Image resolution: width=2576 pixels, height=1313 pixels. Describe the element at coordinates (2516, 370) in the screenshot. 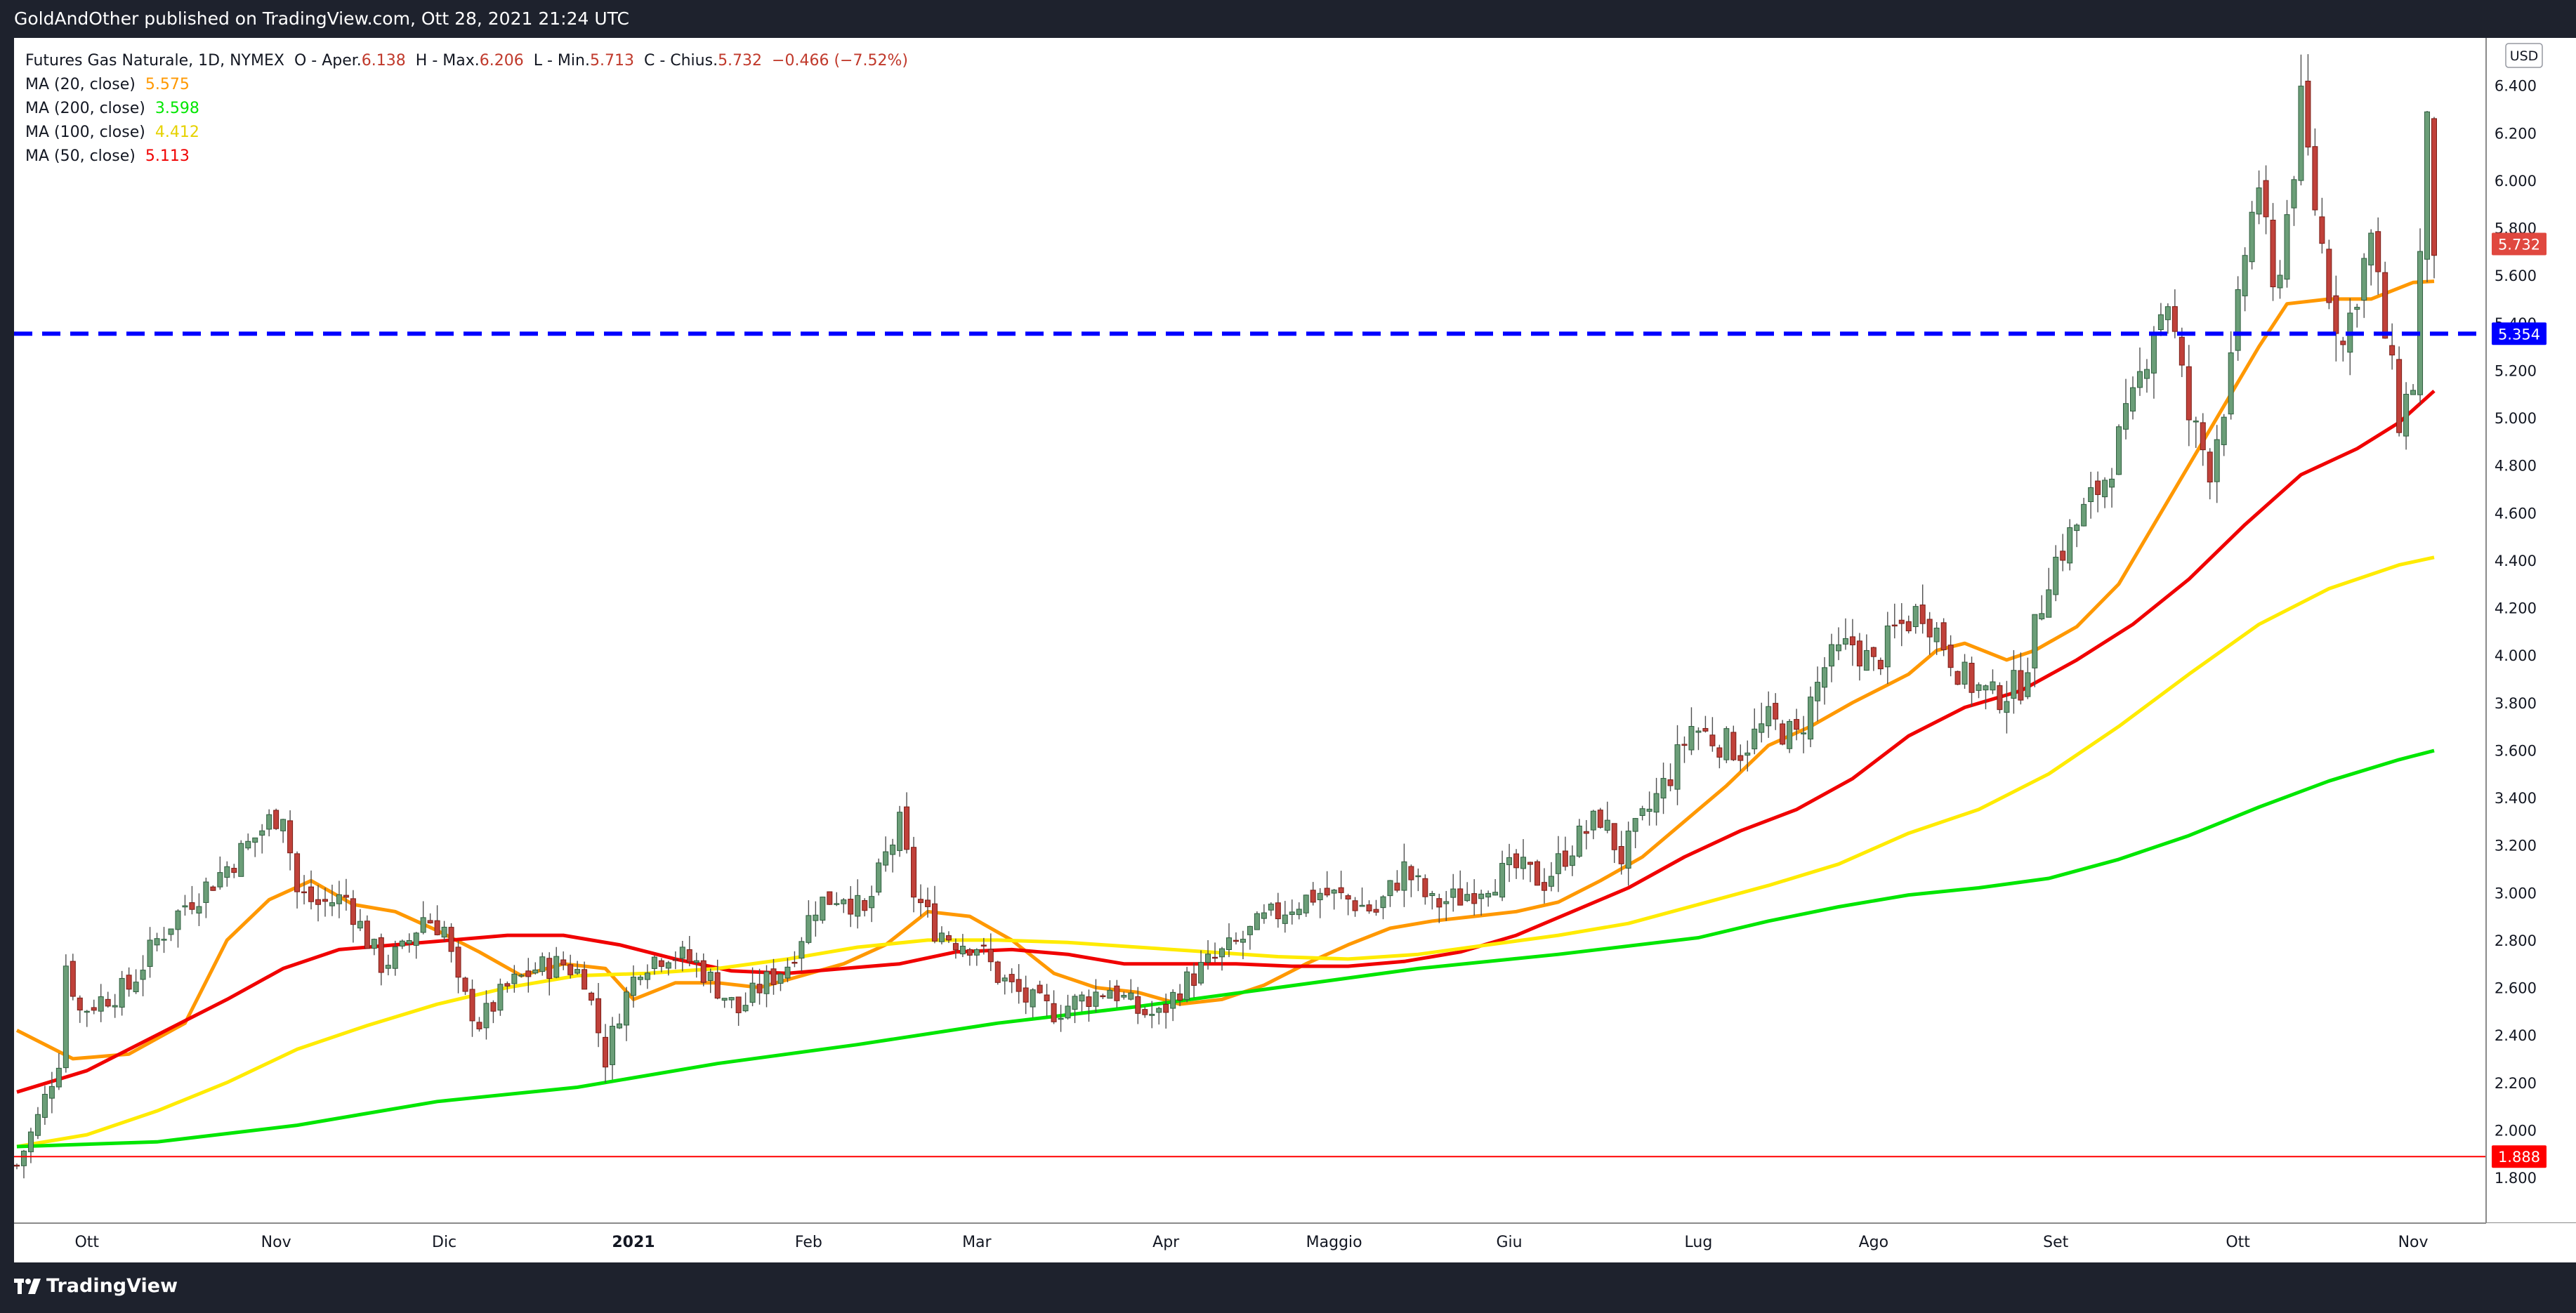

I see `y-tick-label: 5.200` at that location.